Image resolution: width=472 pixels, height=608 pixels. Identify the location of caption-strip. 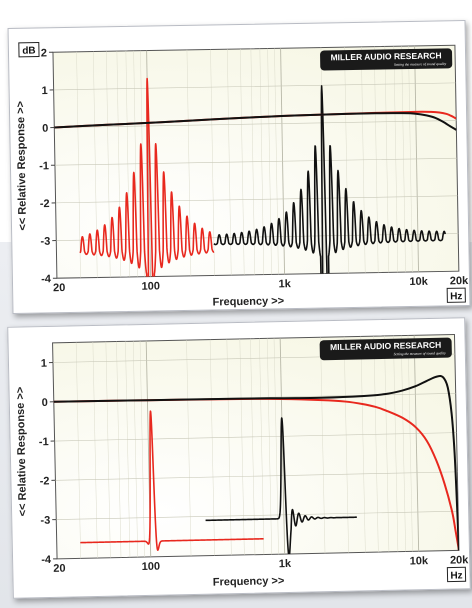
(236, 11).